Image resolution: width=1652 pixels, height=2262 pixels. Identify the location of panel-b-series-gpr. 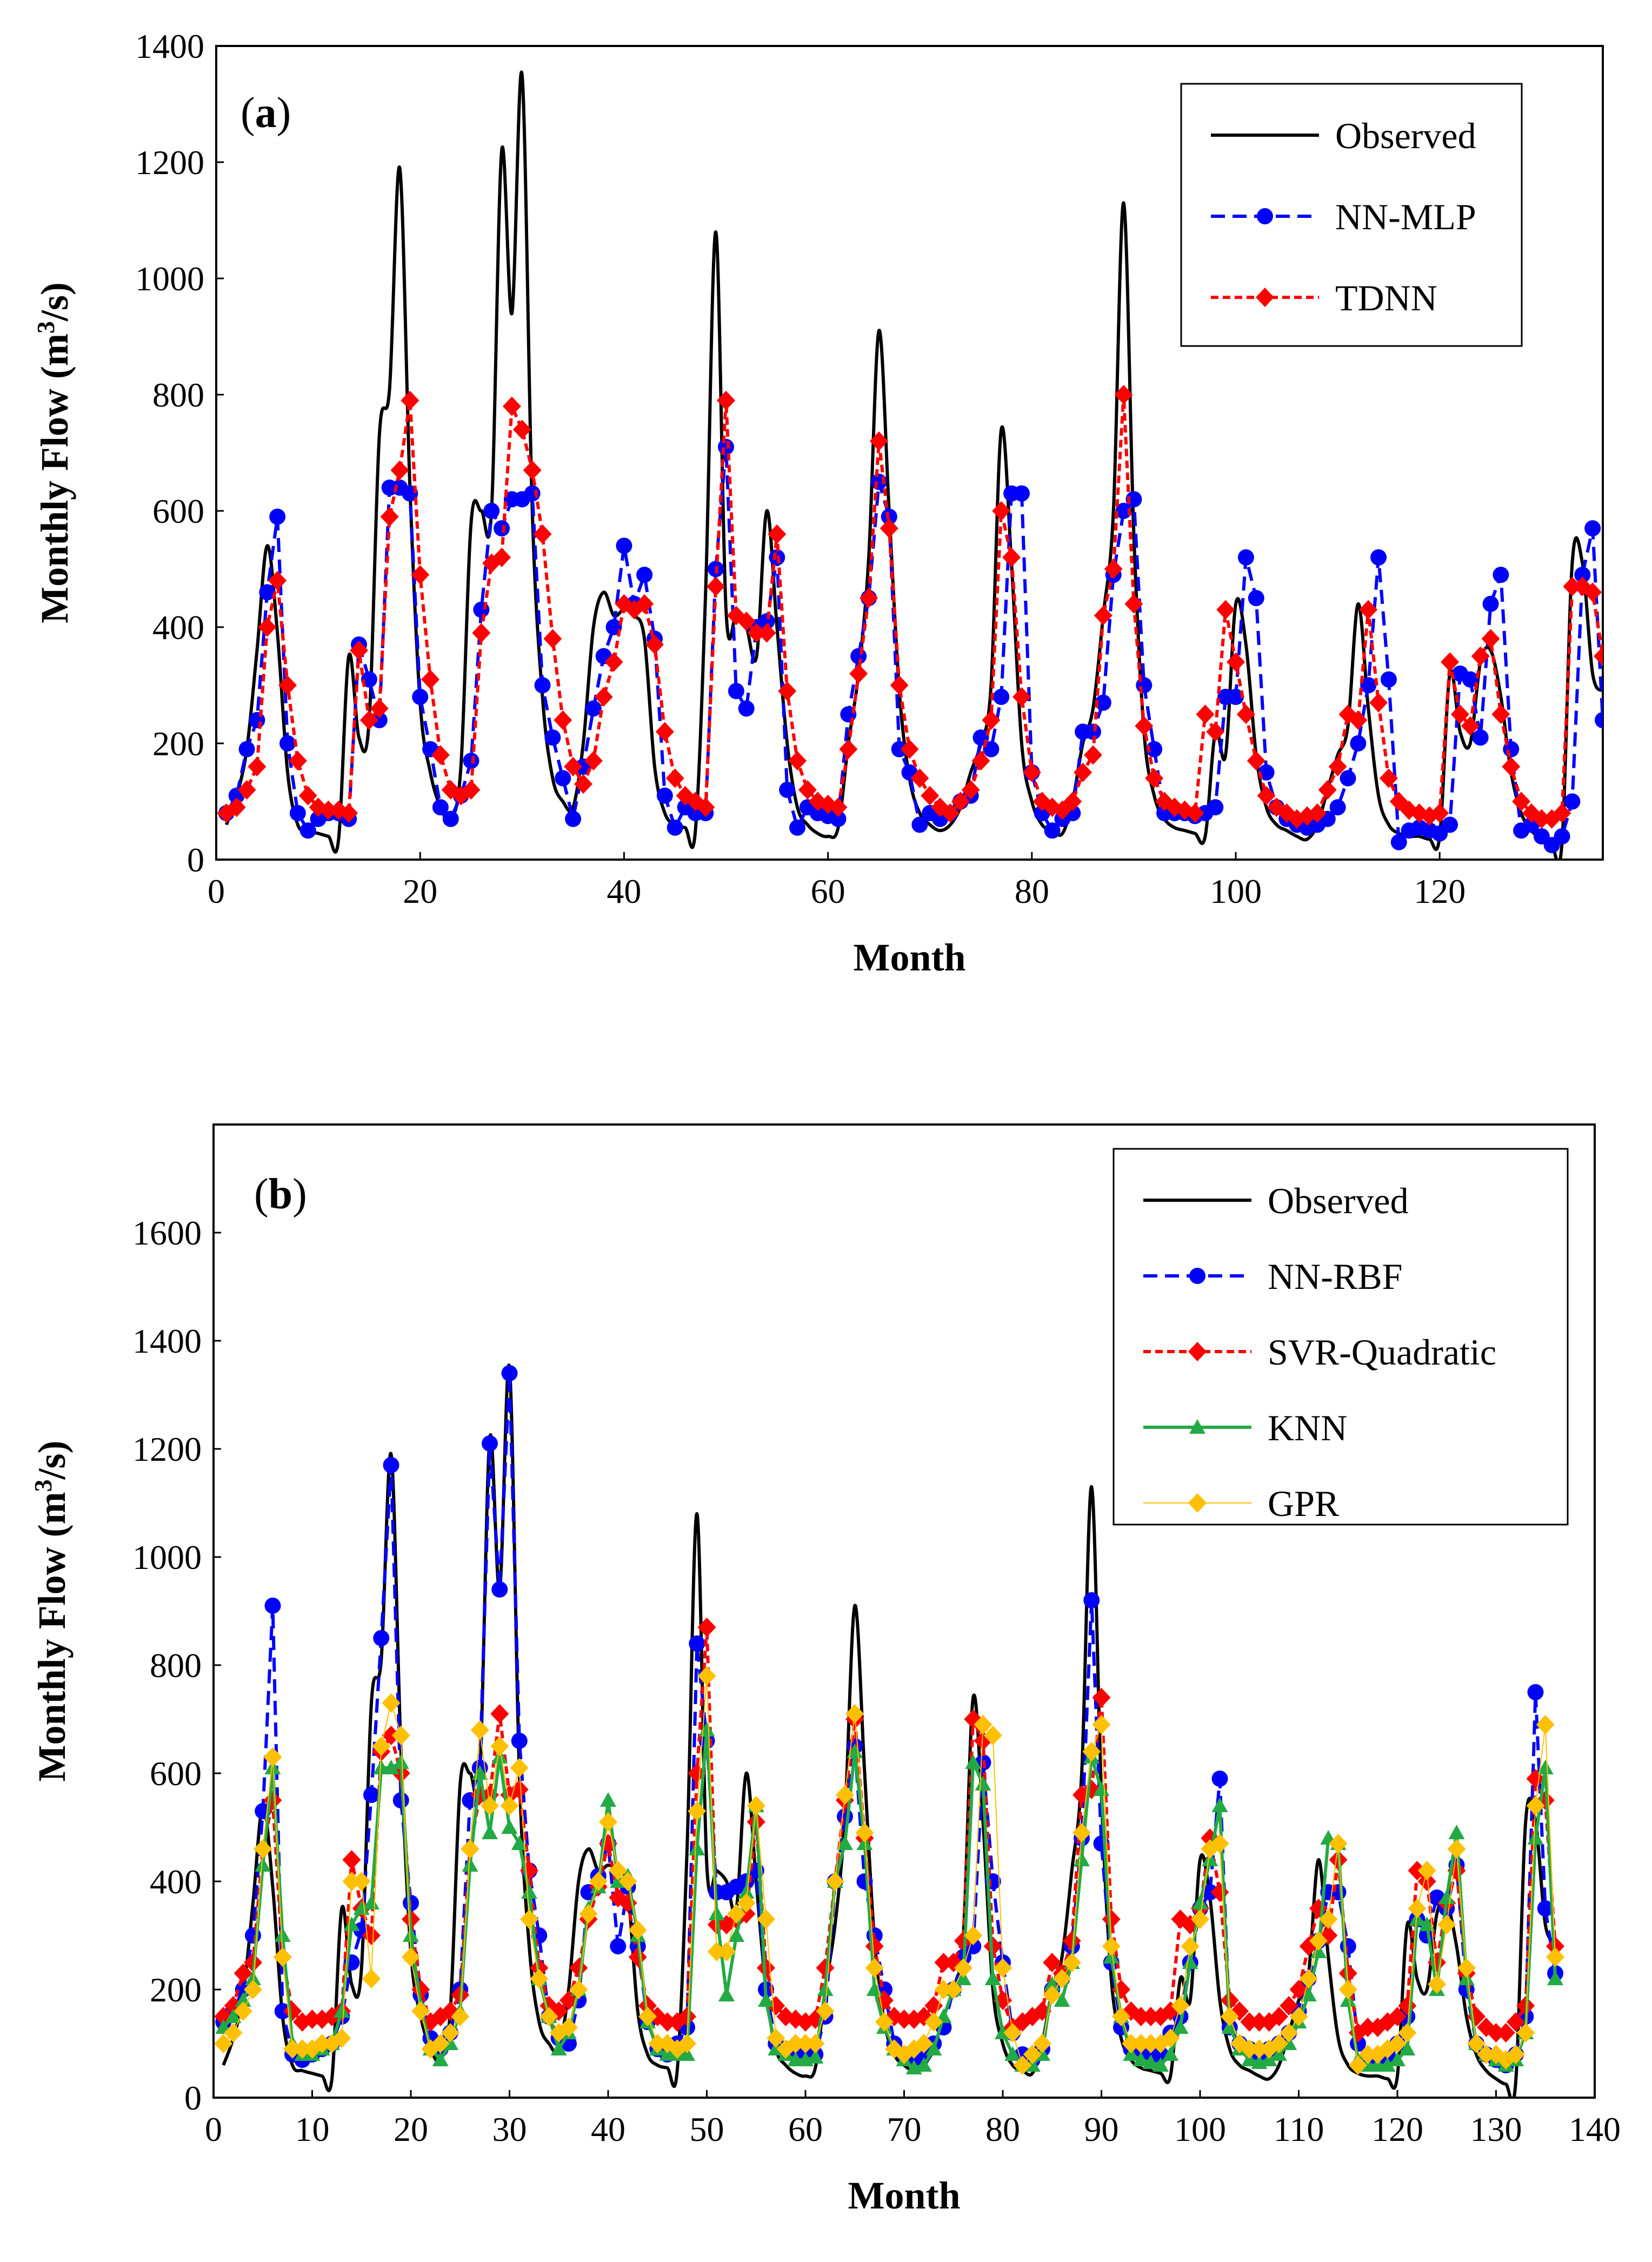
(889, 1870).